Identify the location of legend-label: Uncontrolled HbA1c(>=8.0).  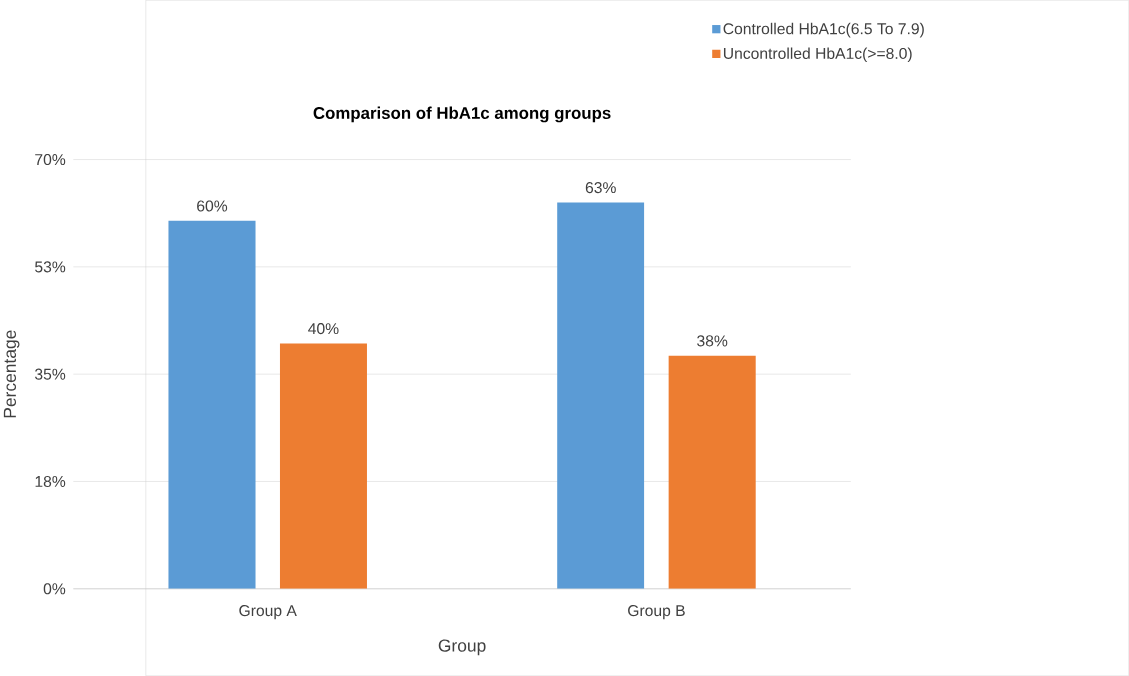
(817, 55).